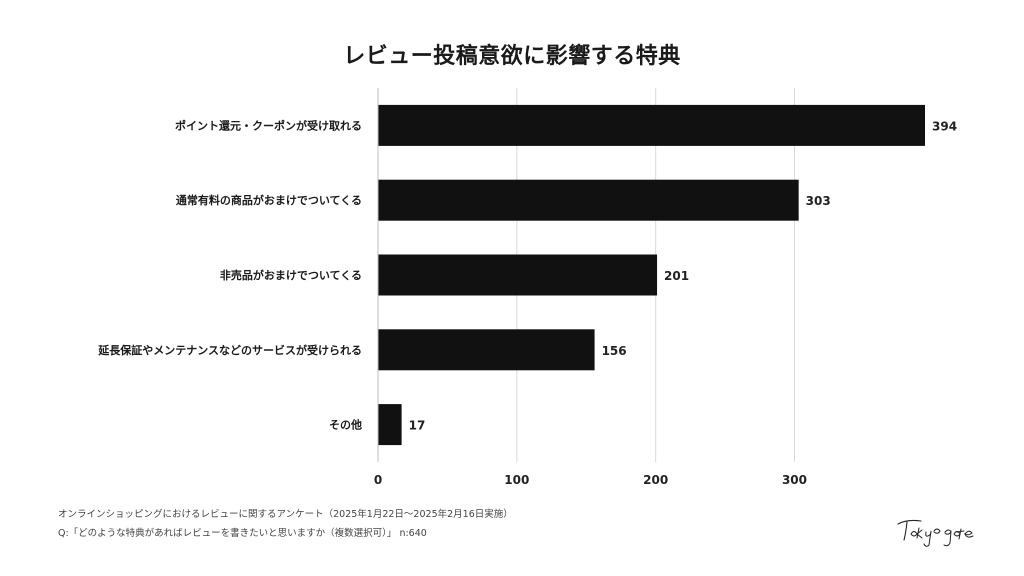 The image size is (1024, 576). I want to click on category-label: 延長保証やメンテナンスなどのサービスが受けられる, so click(229, 350).